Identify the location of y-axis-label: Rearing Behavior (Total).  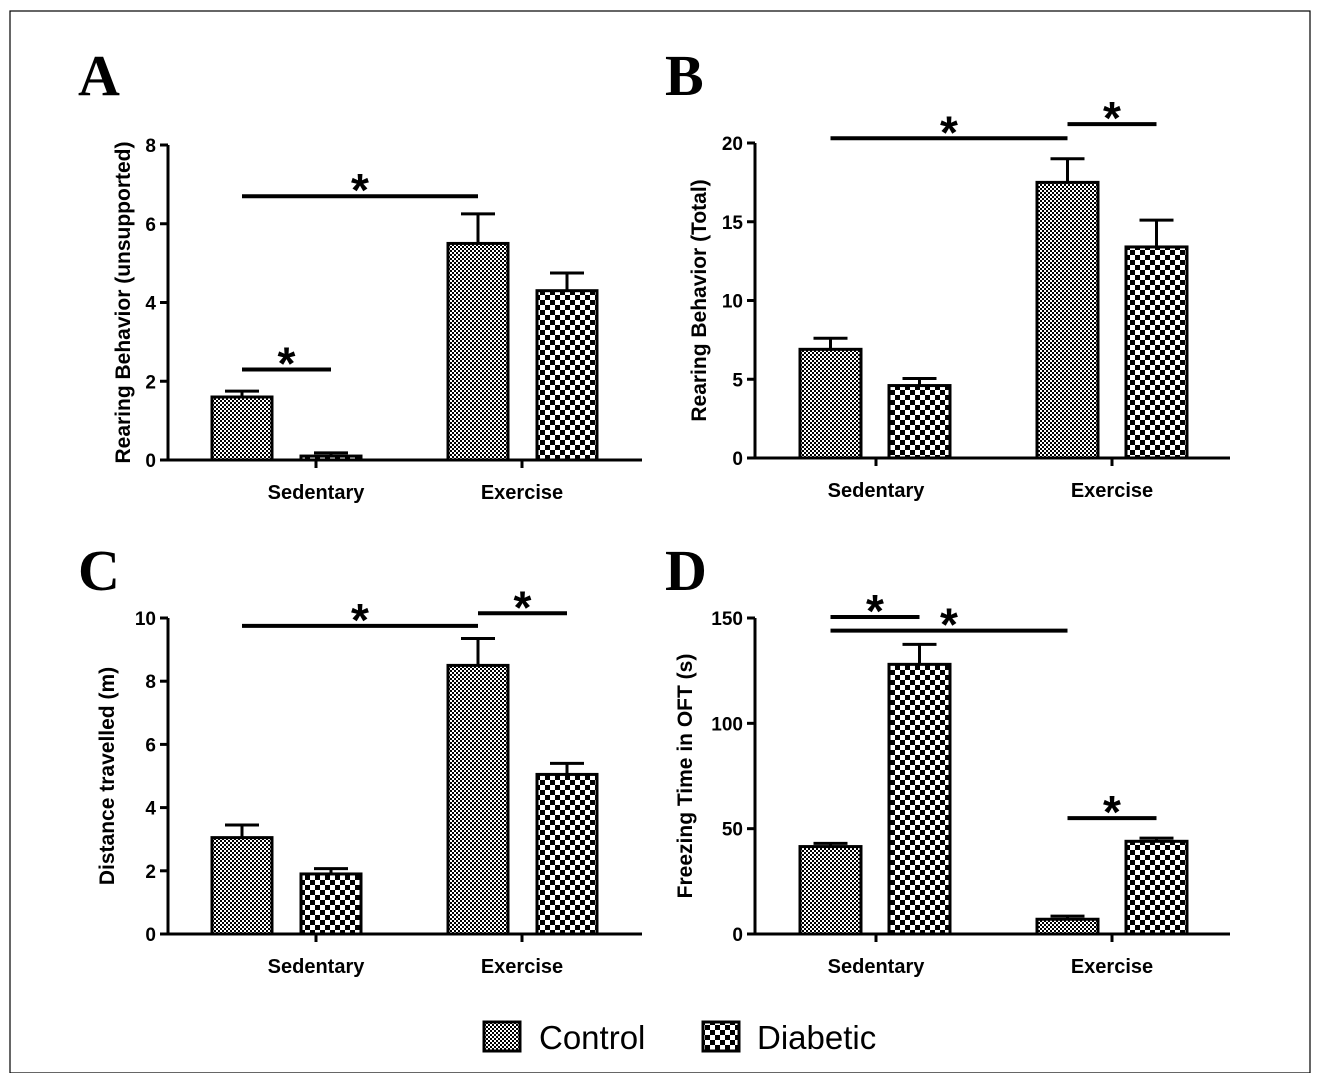
(699, 300).